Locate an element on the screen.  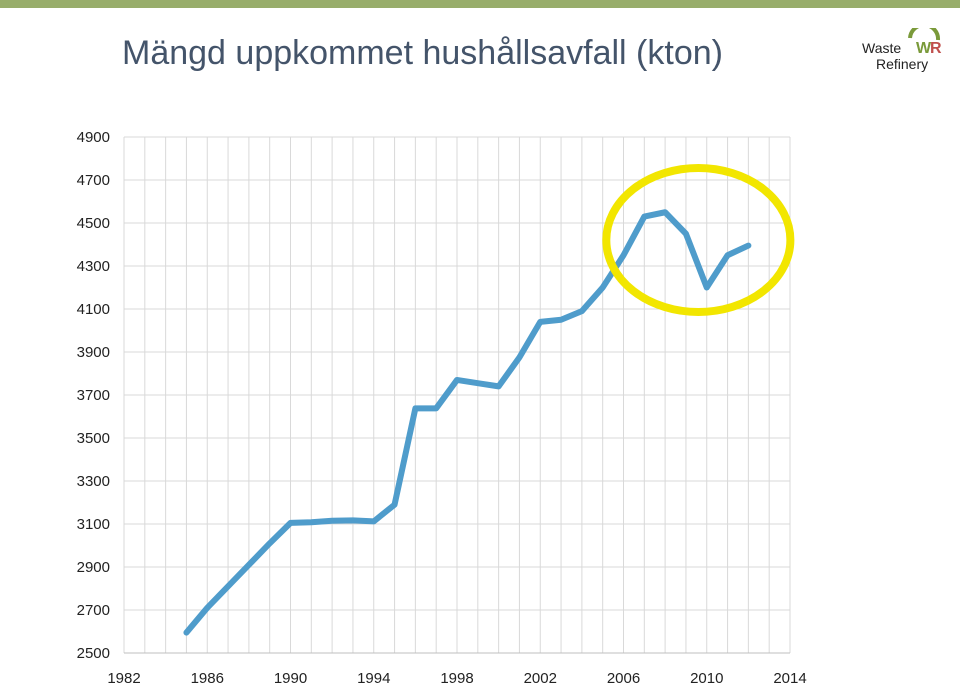
y-tick-label: 4900 is located at coordinates (93, 137).